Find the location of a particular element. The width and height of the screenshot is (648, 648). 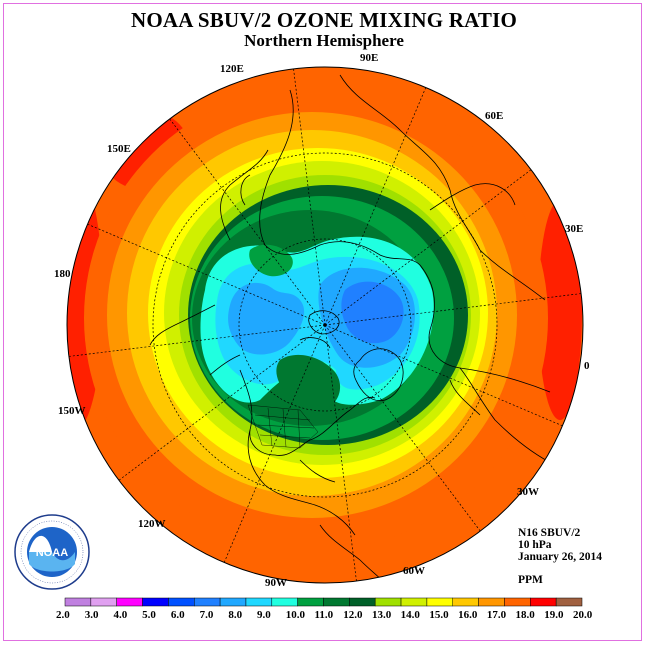

legend-tick-label: 10.0 is located at coordinates (295, 615).